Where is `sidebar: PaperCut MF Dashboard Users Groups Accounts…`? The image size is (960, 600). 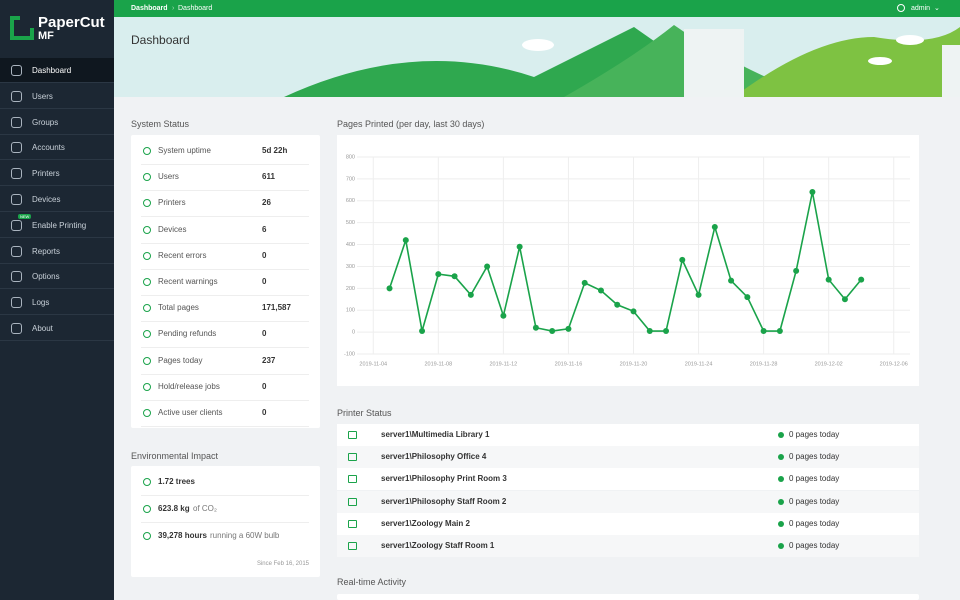
sidebar: PaperCut MF Dashboard Users Groups Accounts… is located at coordinates (57, 300).